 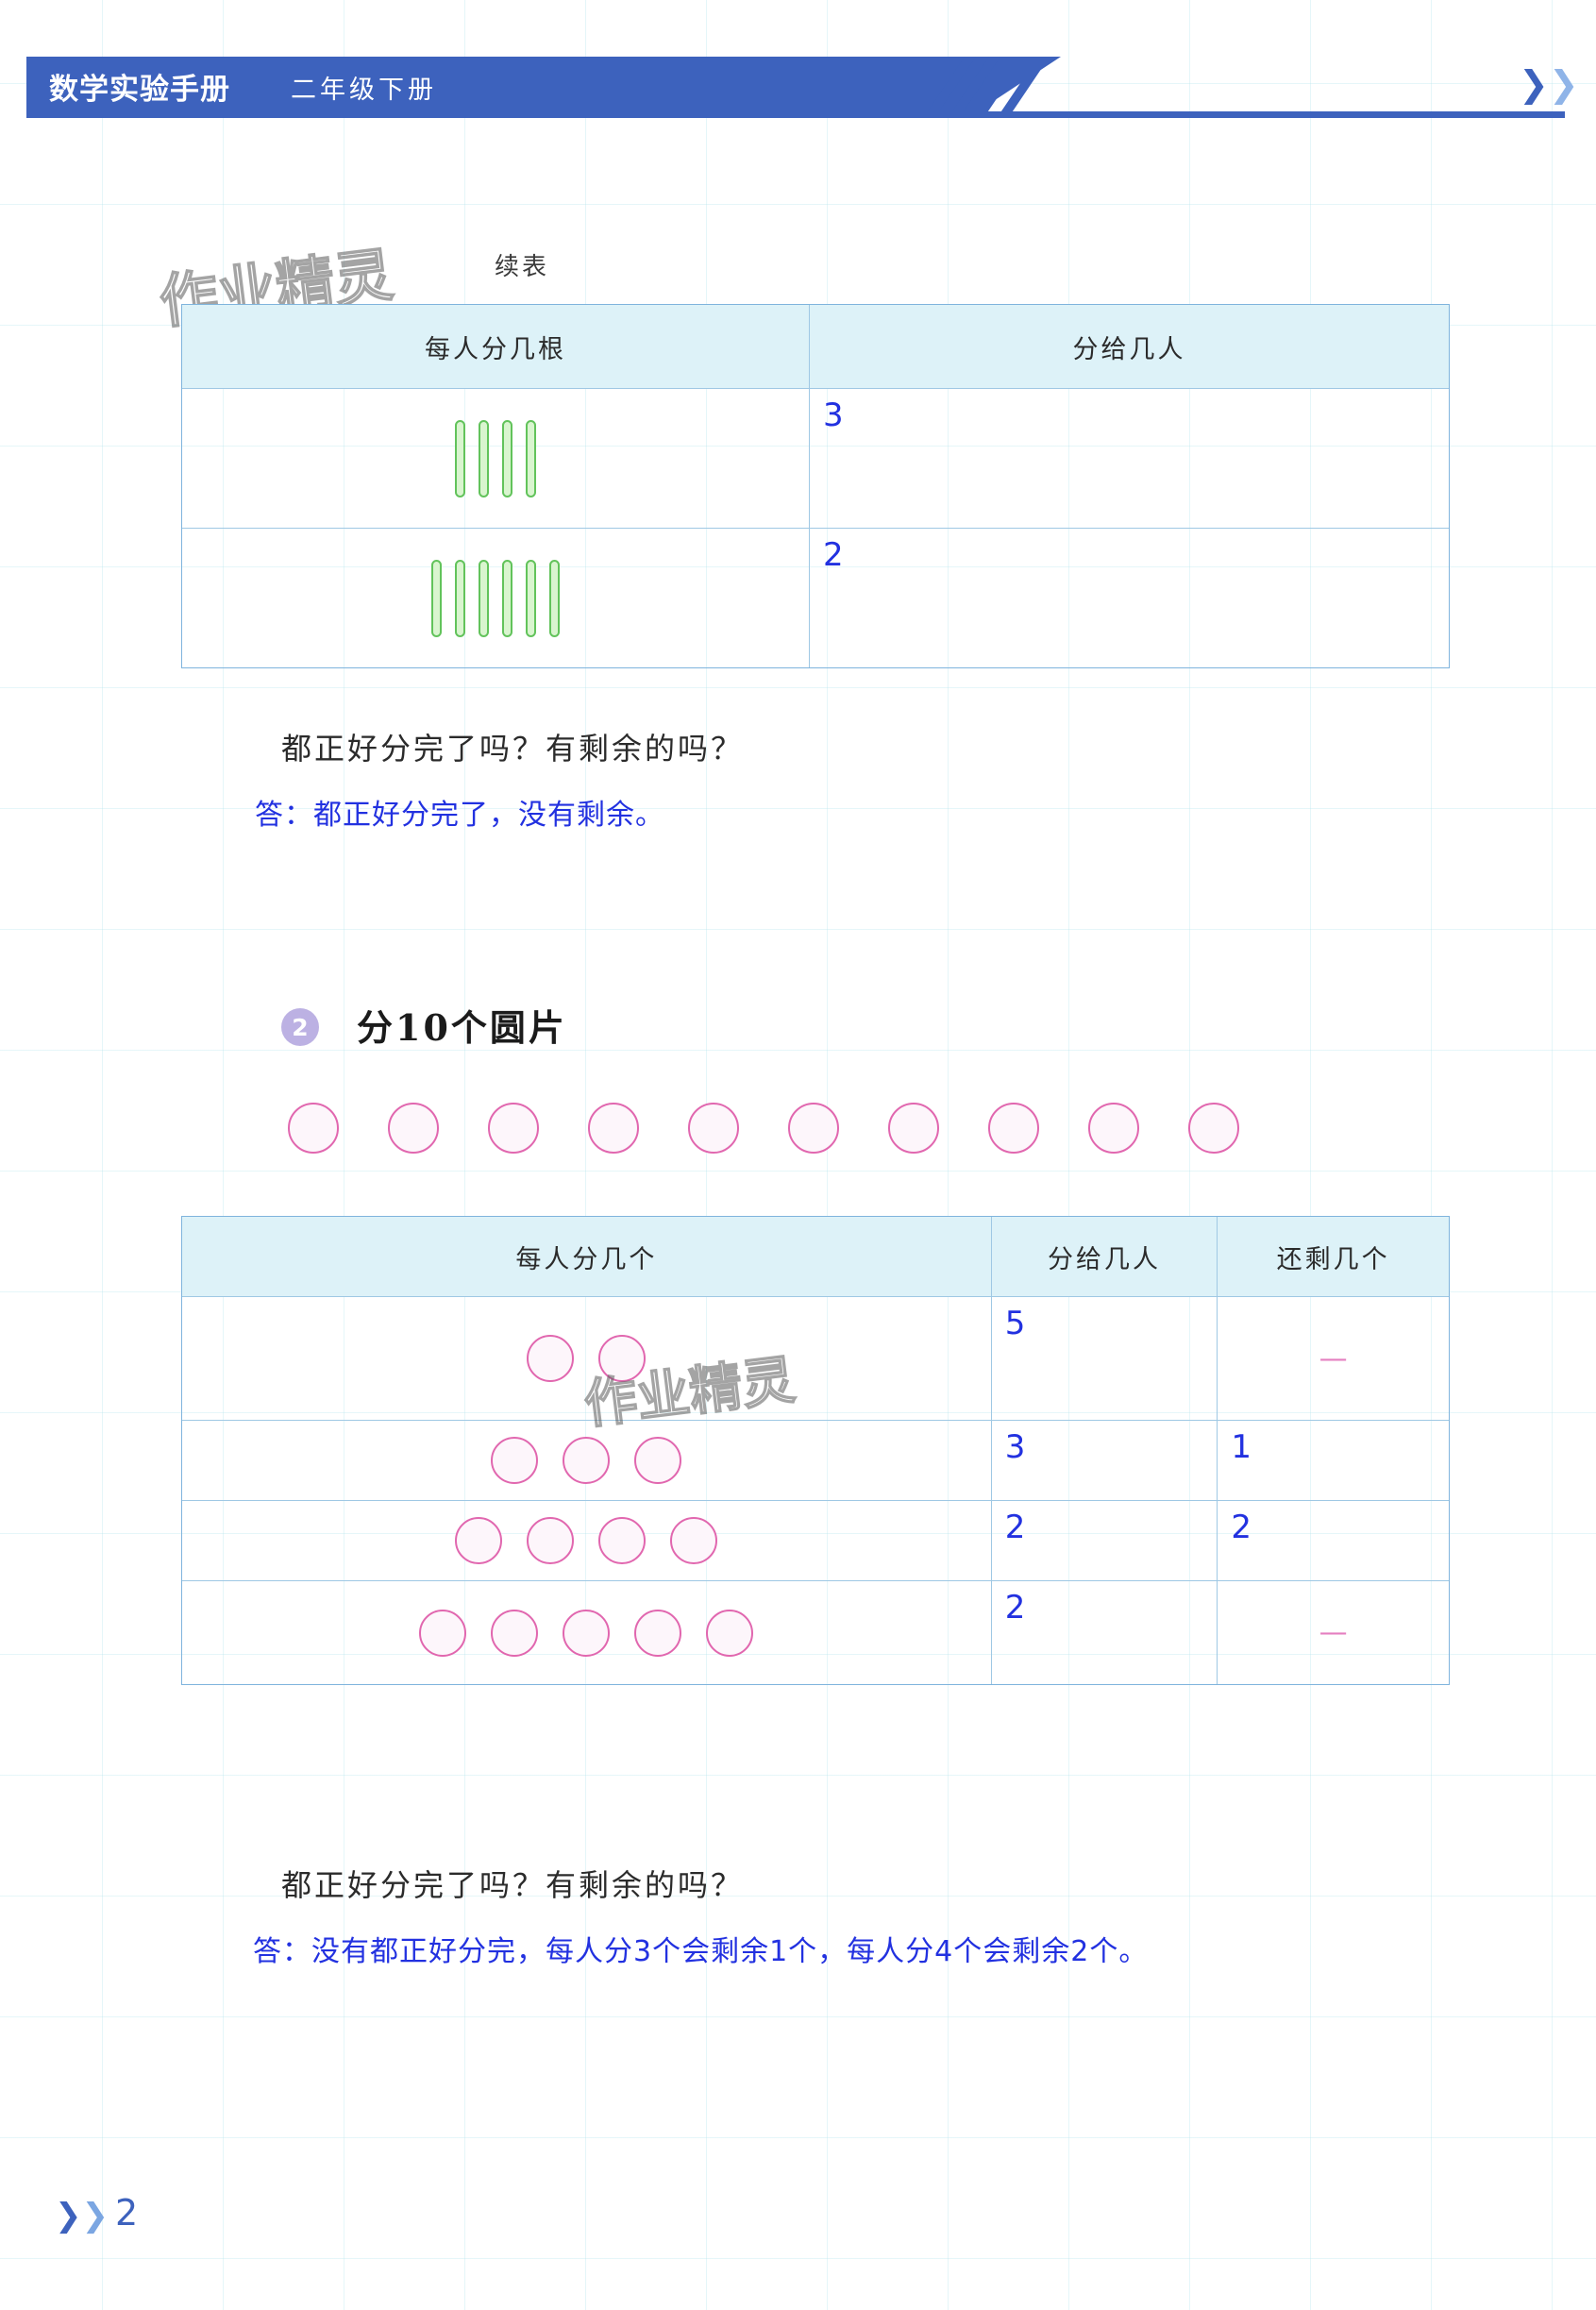 What do you see at coordinates (139, 90) in the screenshot?
I see `book-title: 数学实验手册` at bounding box center [139, 90].